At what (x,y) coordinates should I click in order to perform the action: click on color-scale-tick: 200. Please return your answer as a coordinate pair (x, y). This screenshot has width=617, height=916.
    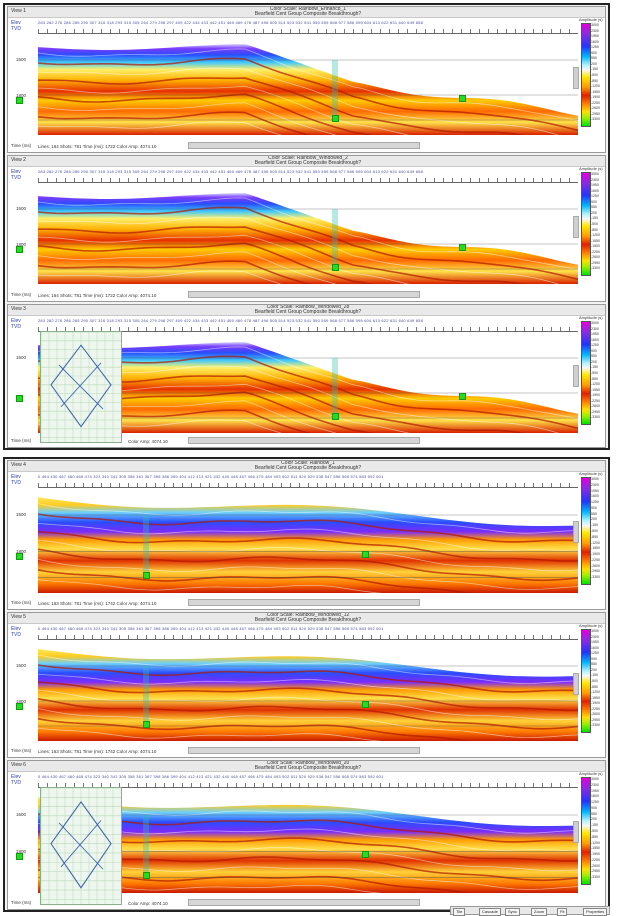
    Looking at the image, I should click on (594, 63).